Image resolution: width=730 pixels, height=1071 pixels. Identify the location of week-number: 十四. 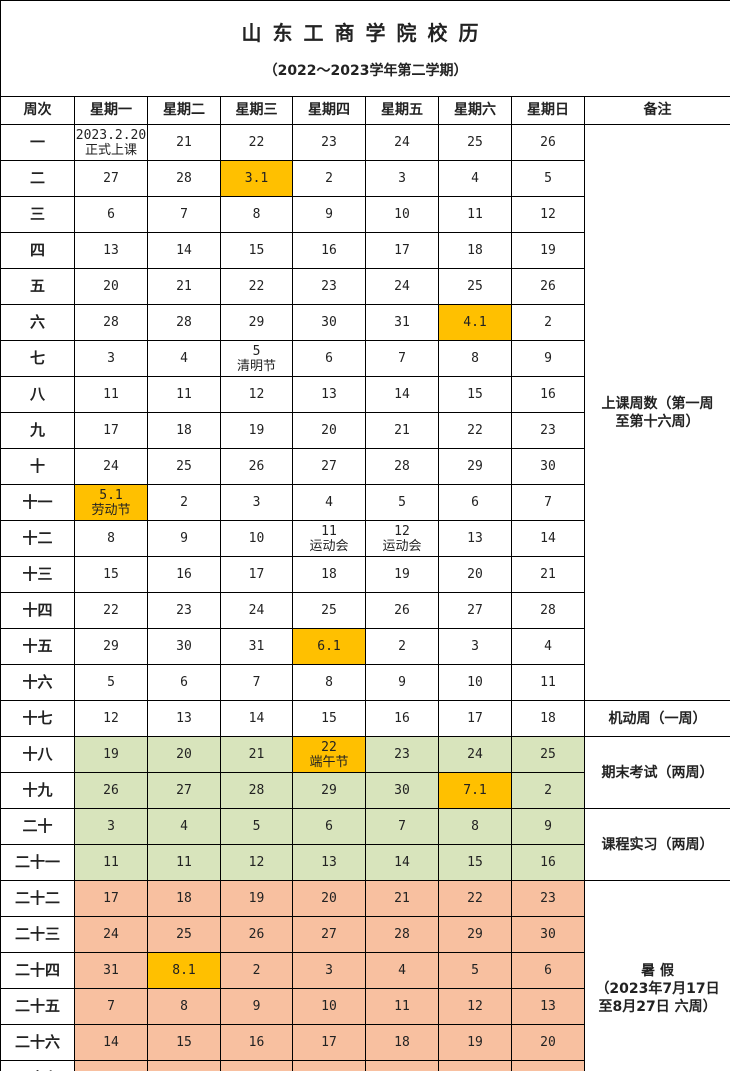
(37, 610).